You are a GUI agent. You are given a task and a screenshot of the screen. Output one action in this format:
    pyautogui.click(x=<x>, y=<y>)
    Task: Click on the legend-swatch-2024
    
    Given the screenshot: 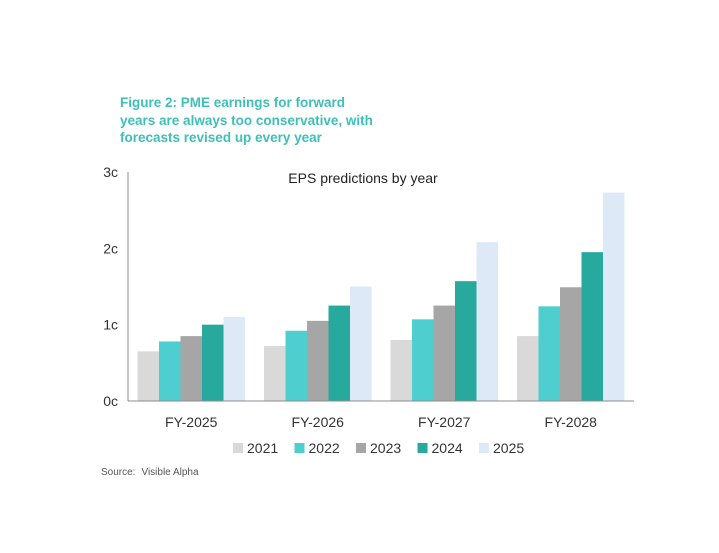 What is the action you would take?
    pyautogui.click(x=422, y=448)
    